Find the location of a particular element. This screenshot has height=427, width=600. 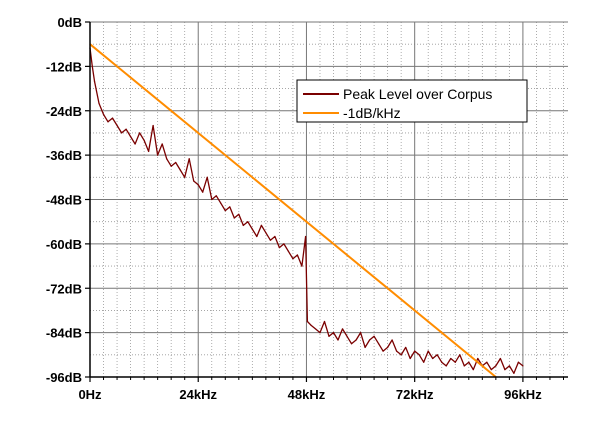

x-tick-label: 0Hz is located at coordinates (90, 394).